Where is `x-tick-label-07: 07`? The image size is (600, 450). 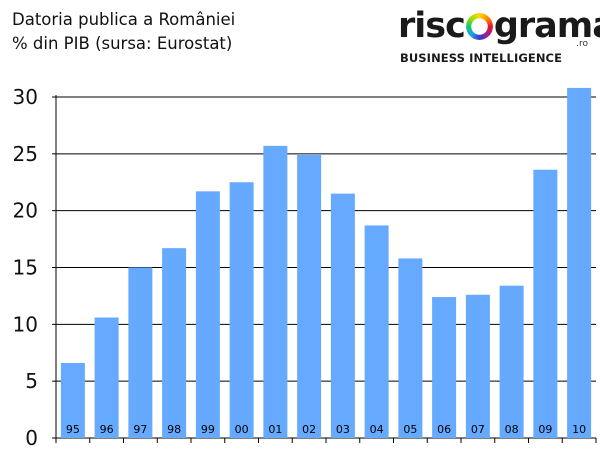 x-tick-label-07: 07 is located at coordinates (478, 429).